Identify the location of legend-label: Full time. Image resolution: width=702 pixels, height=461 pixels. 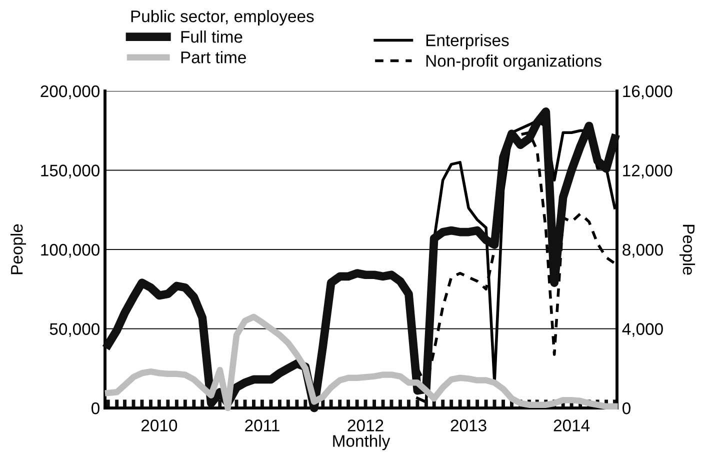
(211, 36).